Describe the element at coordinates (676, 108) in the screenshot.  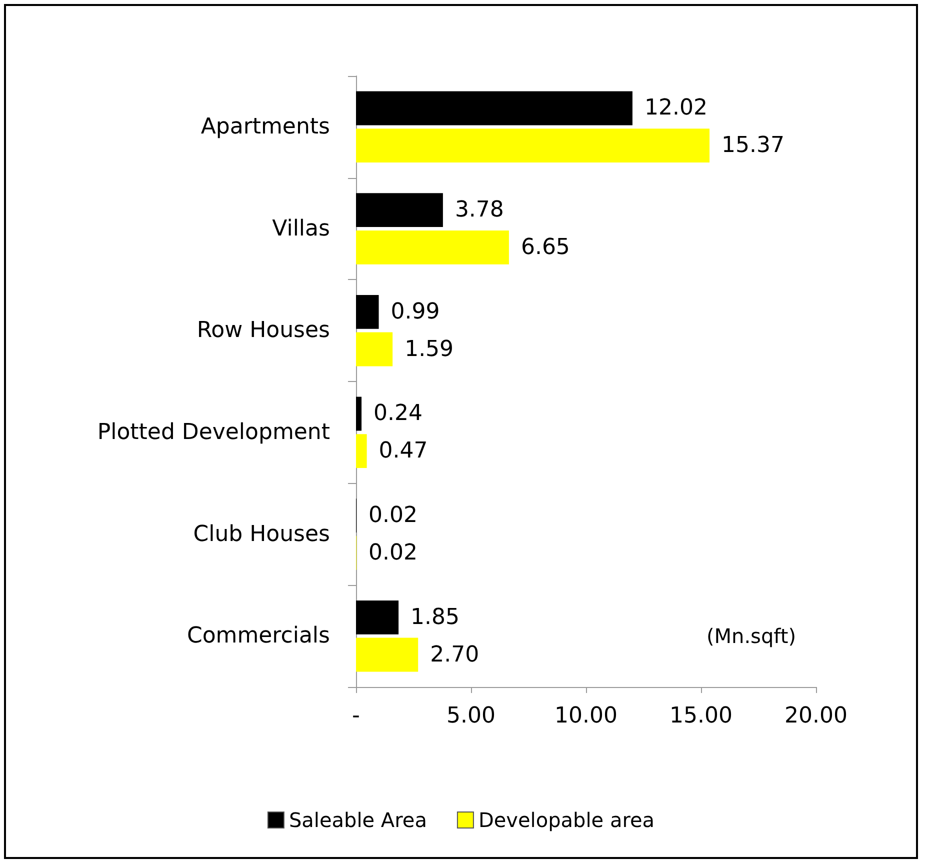
I see `data-label: 12.02` at that location.